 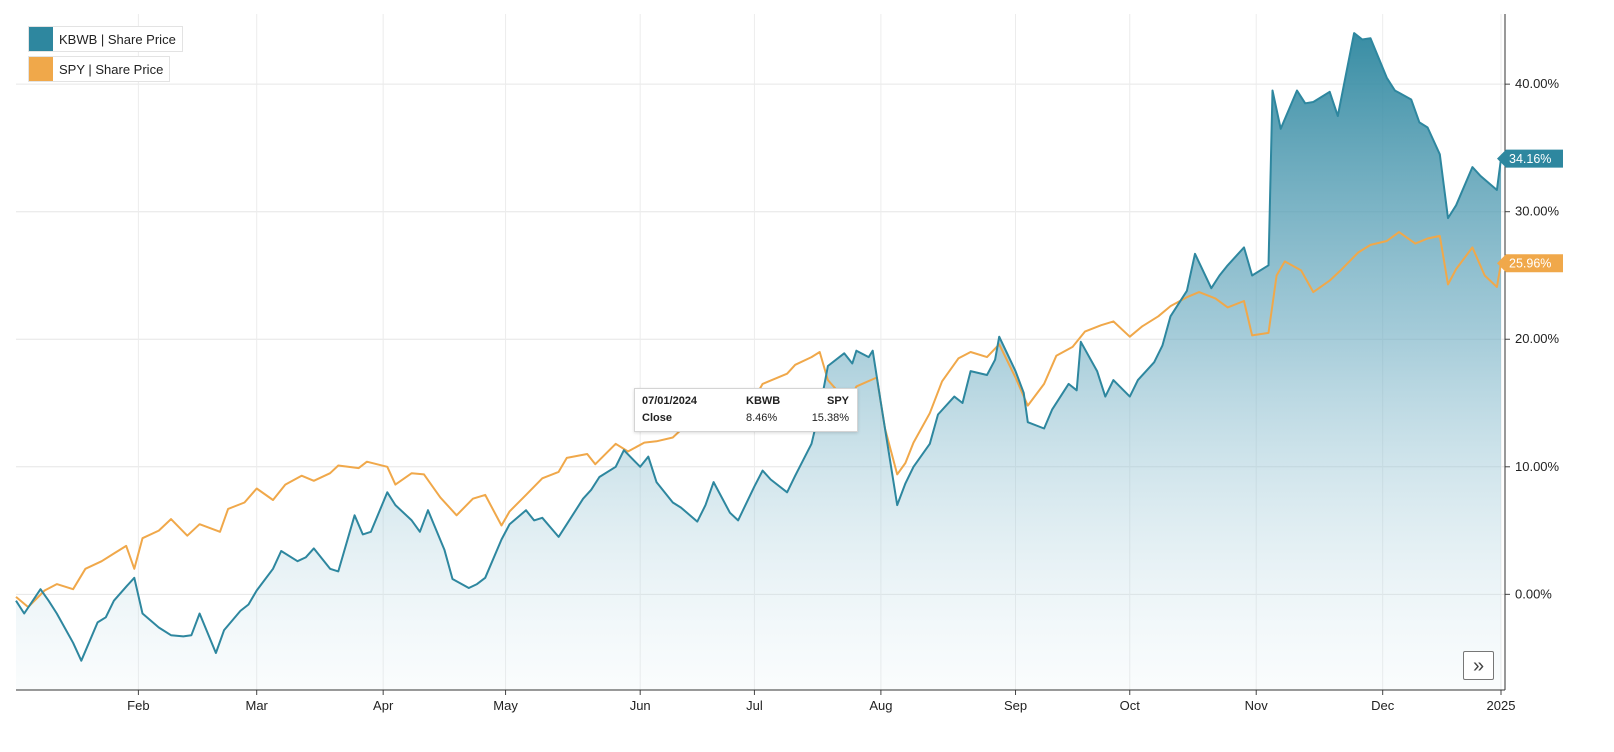 I want to click on end-label-kbwb-flag, so click(x=1530, y=158).